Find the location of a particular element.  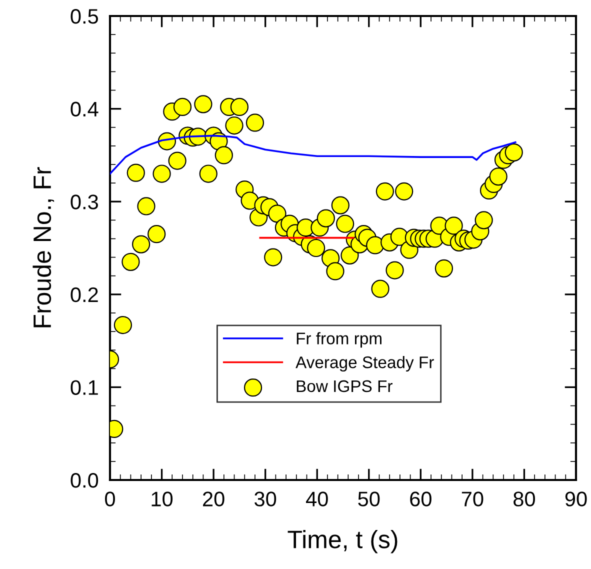

y-tick-label: 0.2 is located at coordinates (84, 294).